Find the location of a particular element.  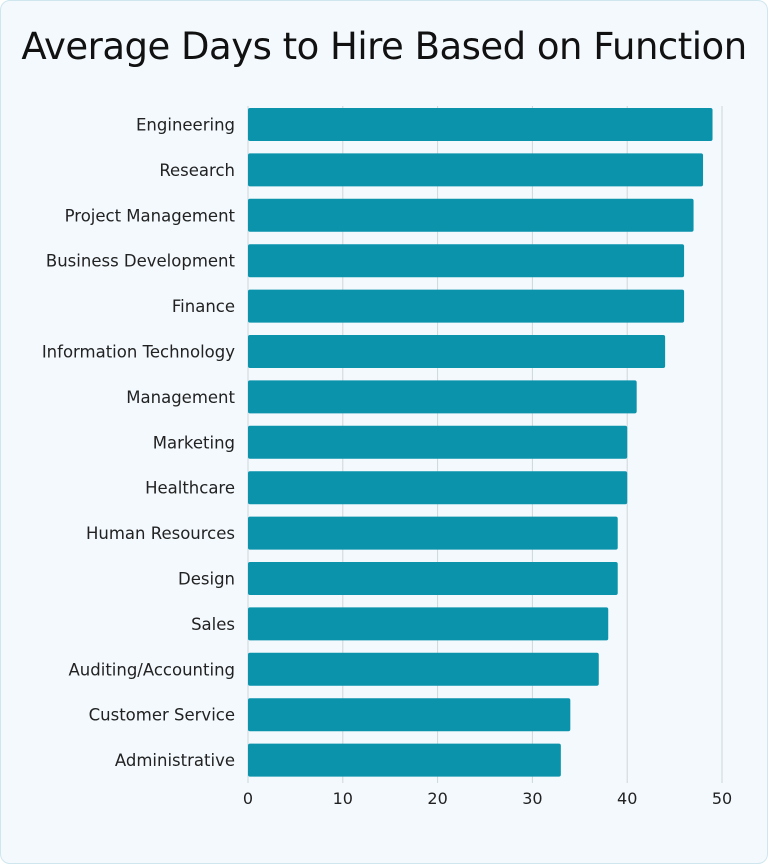

category-label: Business Development is located at coordinates (141, 261).